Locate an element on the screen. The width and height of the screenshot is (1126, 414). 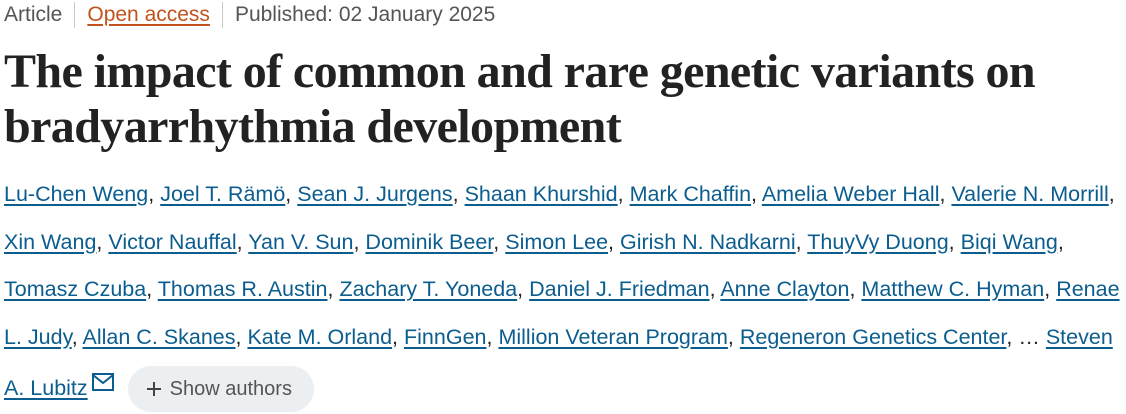
author-link: ThuyVy Duong is located at coordinates (878, 241).